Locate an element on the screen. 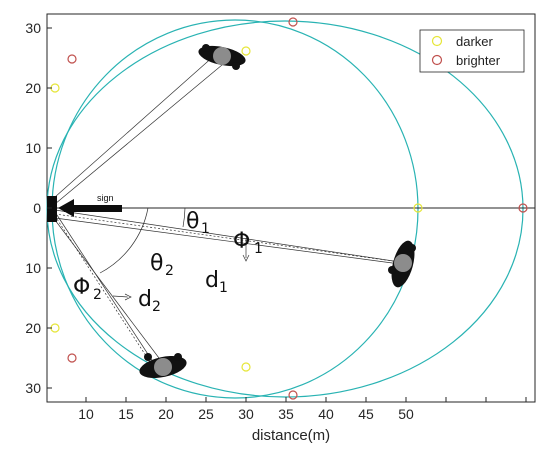  sight-line-top-b is located at coordinates (141, 132).